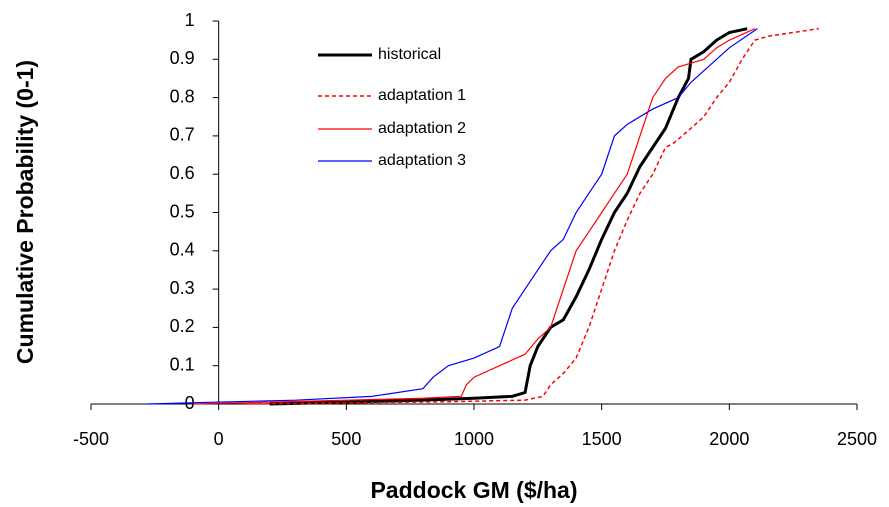 The image size is (889, 507). Describe the element at coordinates (346, 439) in the screenshot. I see `x-tick-label: 500` at that location.